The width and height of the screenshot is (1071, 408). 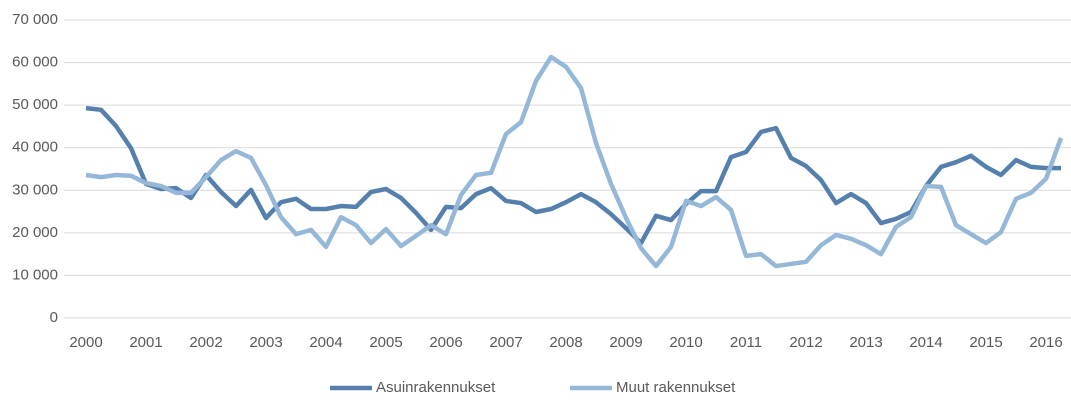 I want to click on x-tick-label: 2000, so click(x=85, y=342).